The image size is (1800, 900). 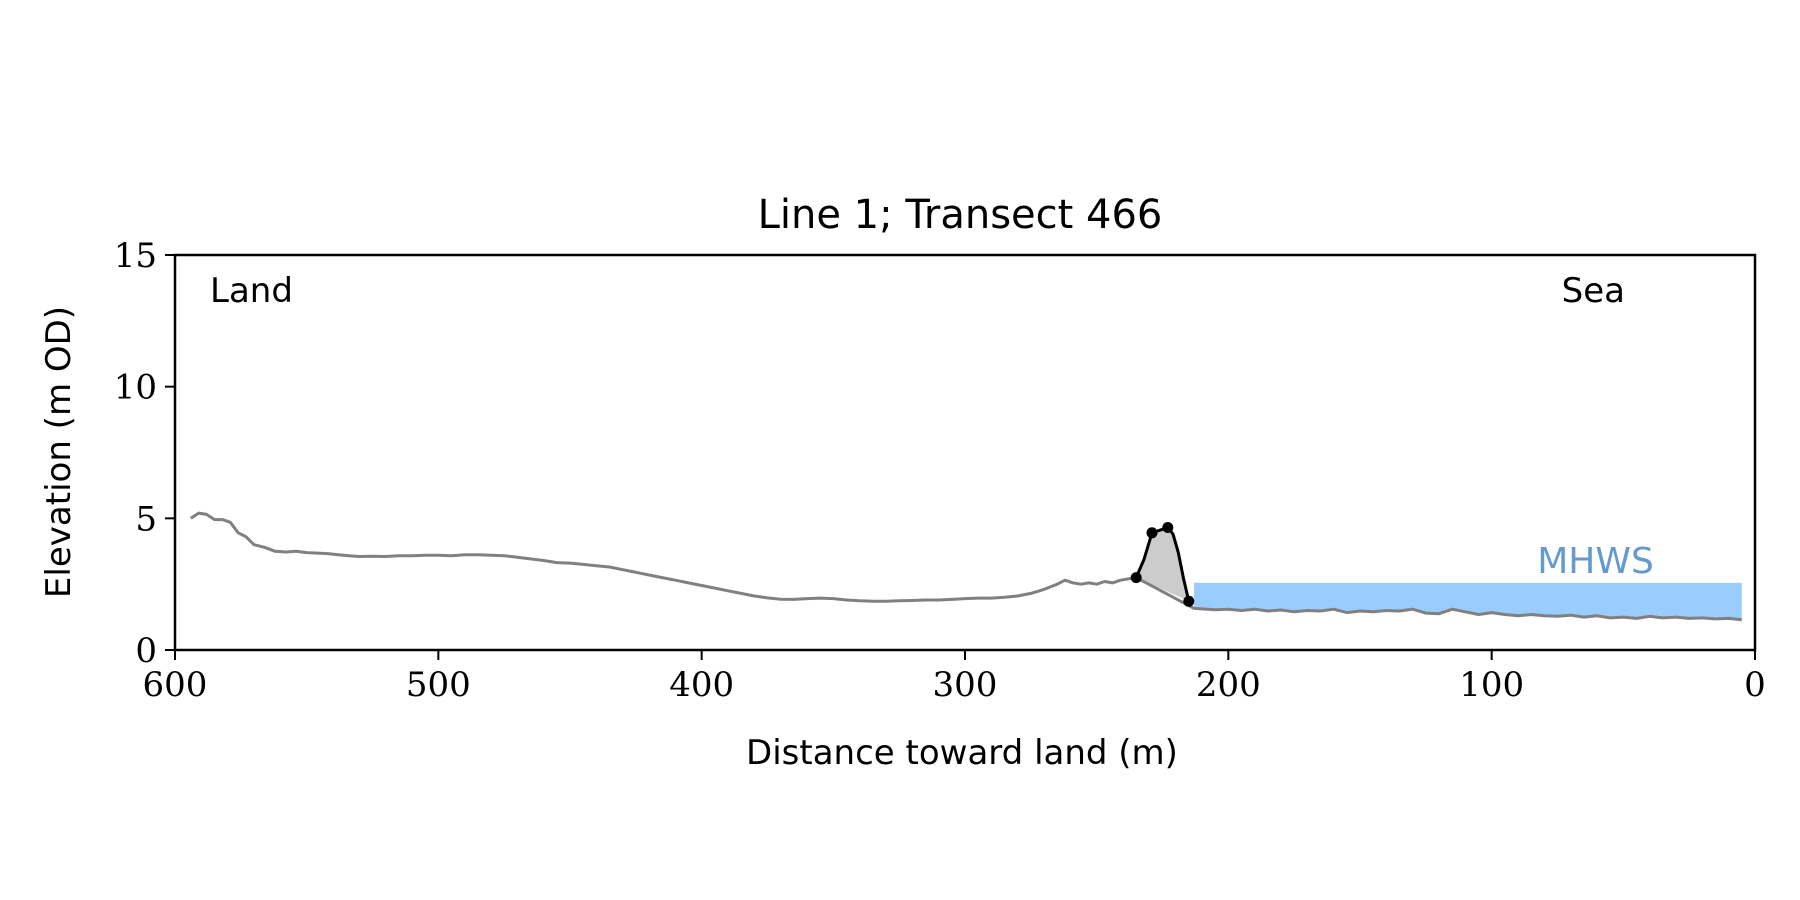 What do you see at coordinates (144, 453) in the screenshot?
I see `y-axis-ticks: 0 5 10 15` at bounding box center [144, 453].